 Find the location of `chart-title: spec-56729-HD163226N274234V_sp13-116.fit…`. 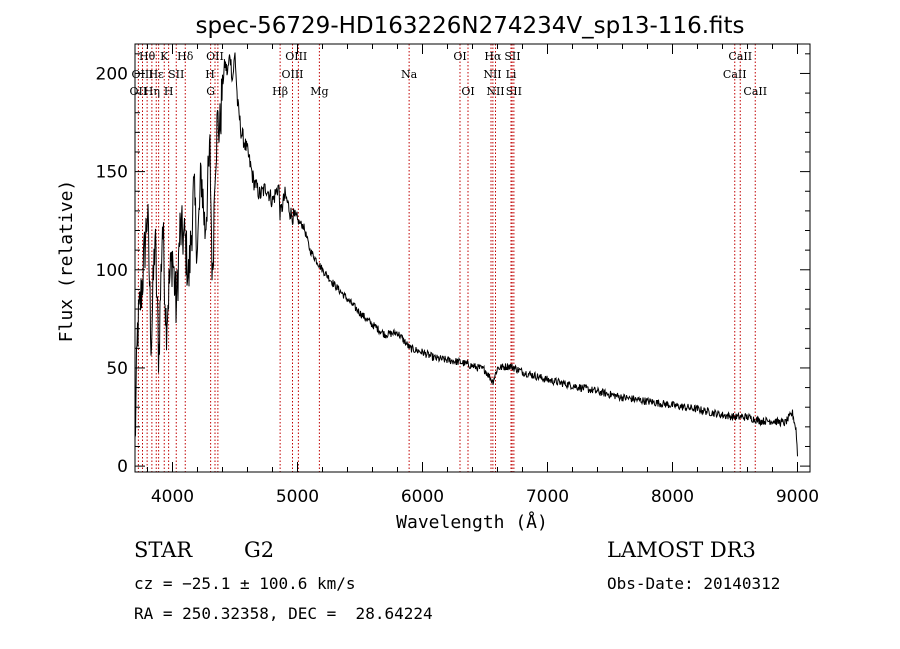

chart-title: spec-56729-HD163226N274234V_sp13-116.fit… is located at coordinates (469, 26).